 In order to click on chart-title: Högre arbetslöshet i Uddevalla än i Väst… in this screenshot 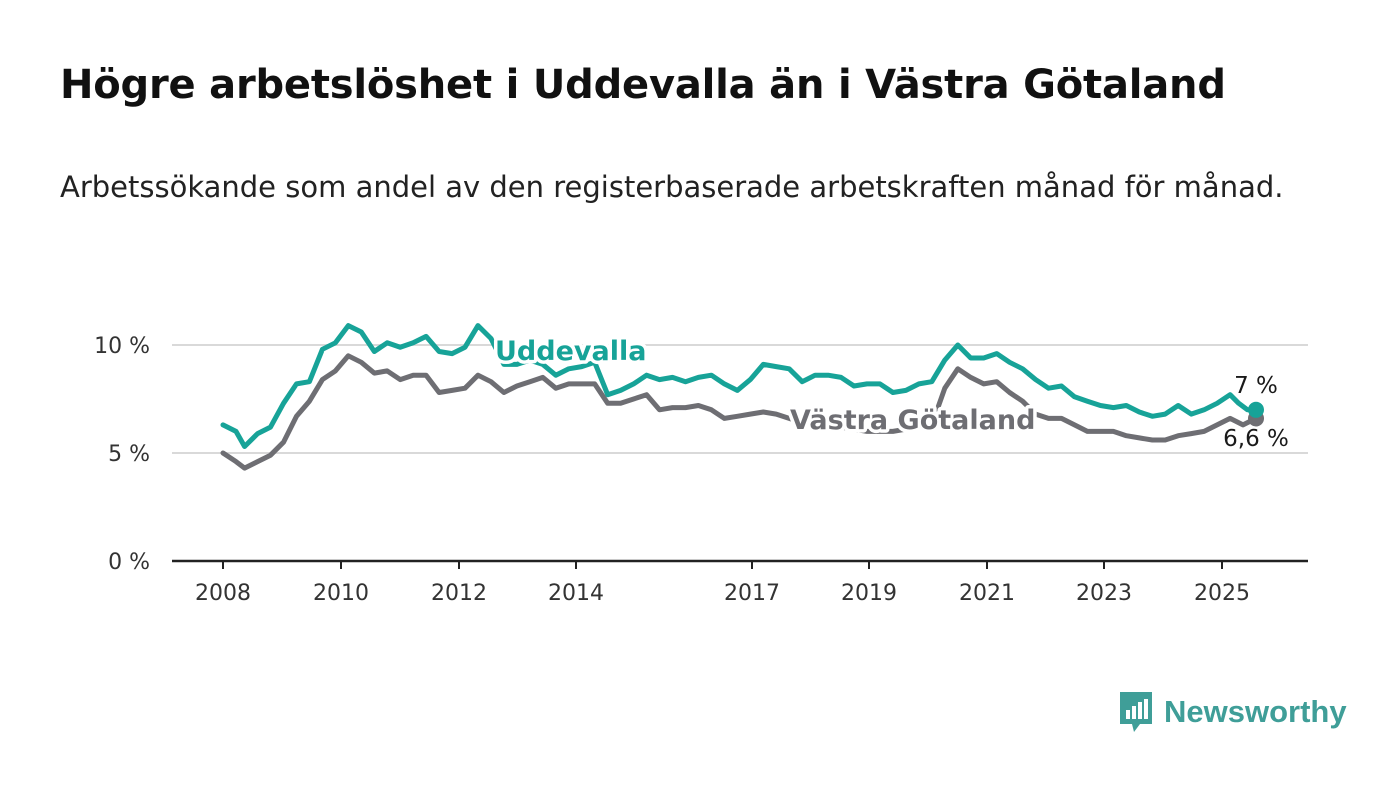, I will do `click(643, 85)`.